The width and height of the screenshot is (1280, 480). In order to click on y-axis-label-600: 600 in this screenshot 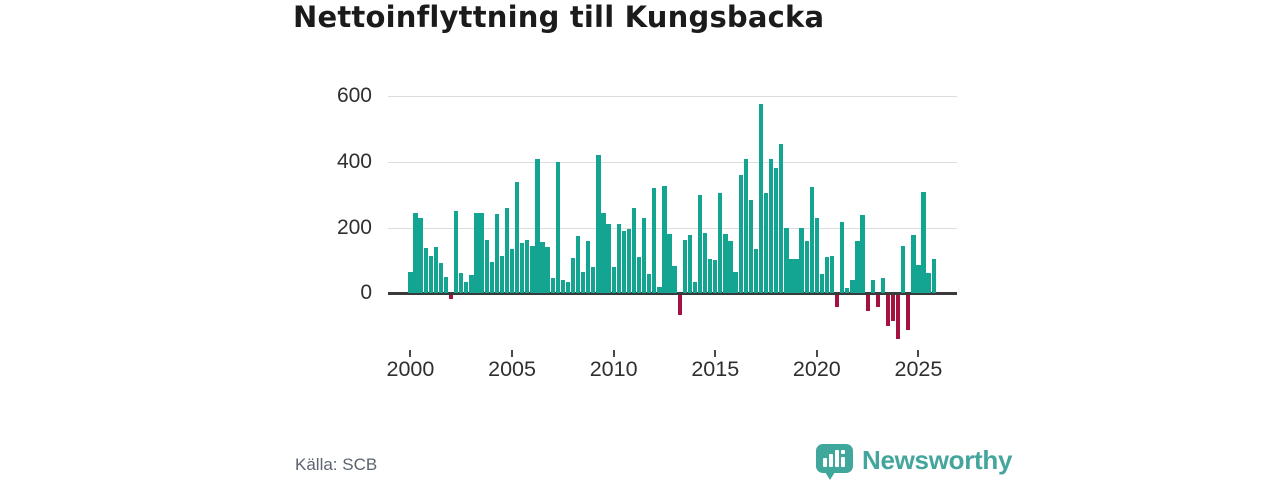, I will do `click(354, 96)`.